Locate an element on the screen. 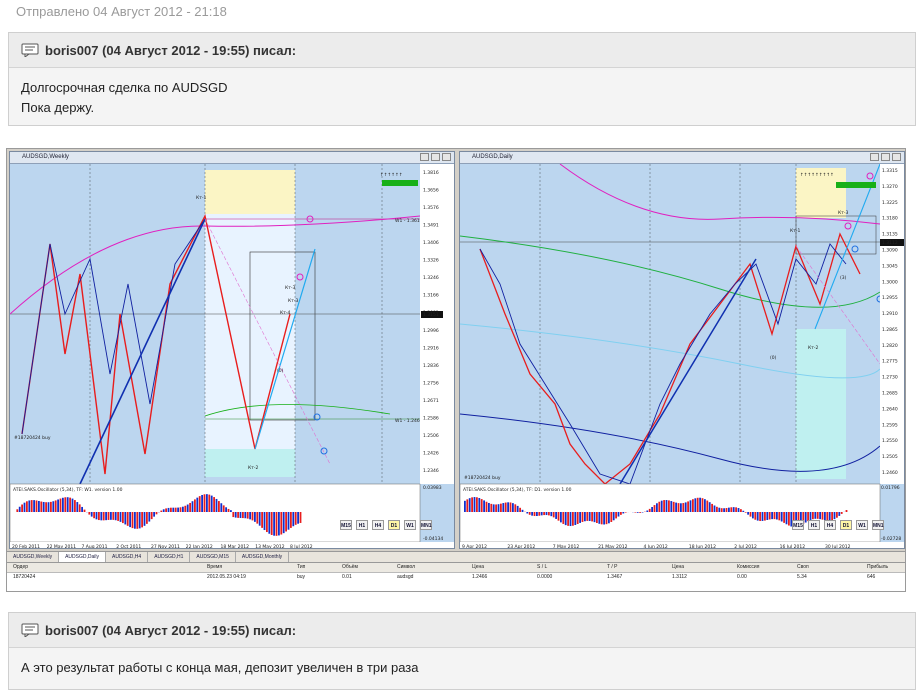  label-zero: (0) is located at coordinates (773, 358).